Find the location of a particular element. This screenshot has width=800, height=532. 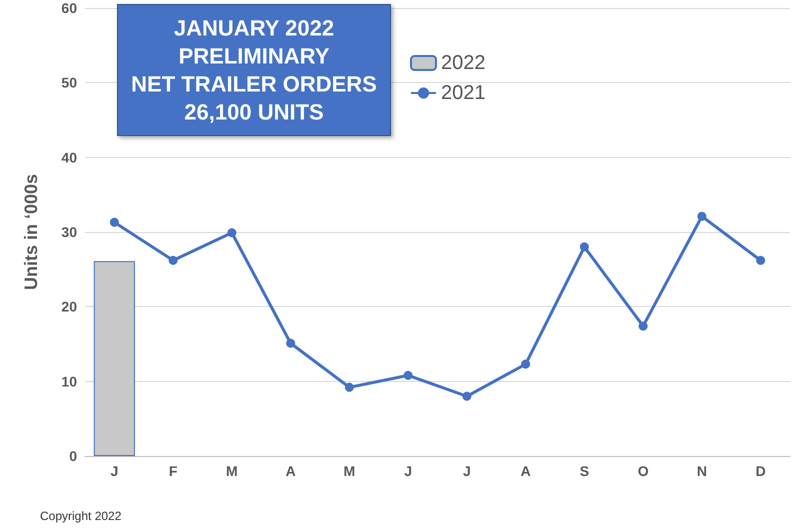

x-tick-label: F is located at coordinates (173, 471).